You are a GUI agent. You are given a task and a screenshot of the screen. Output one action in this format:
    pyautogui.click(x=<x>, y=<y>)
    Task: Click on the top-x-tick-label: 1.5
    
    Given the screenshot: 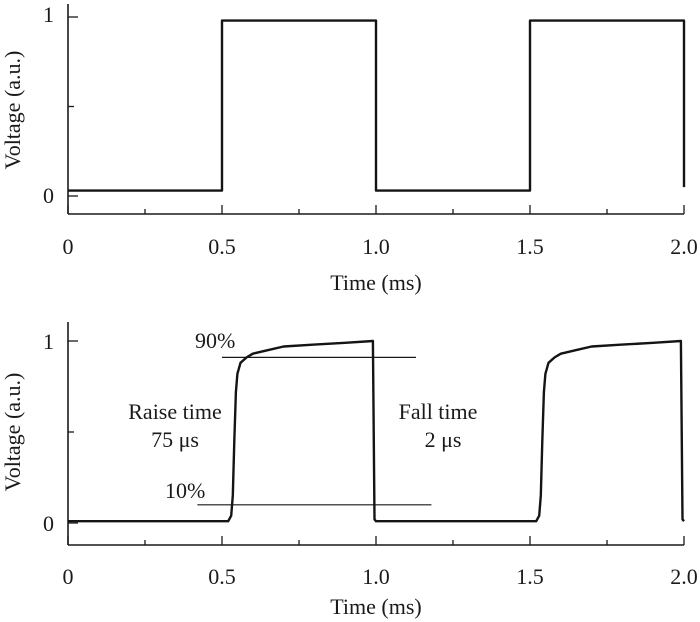 What is the action you would take?
    pyautogui.click(x=530, y=246)
    